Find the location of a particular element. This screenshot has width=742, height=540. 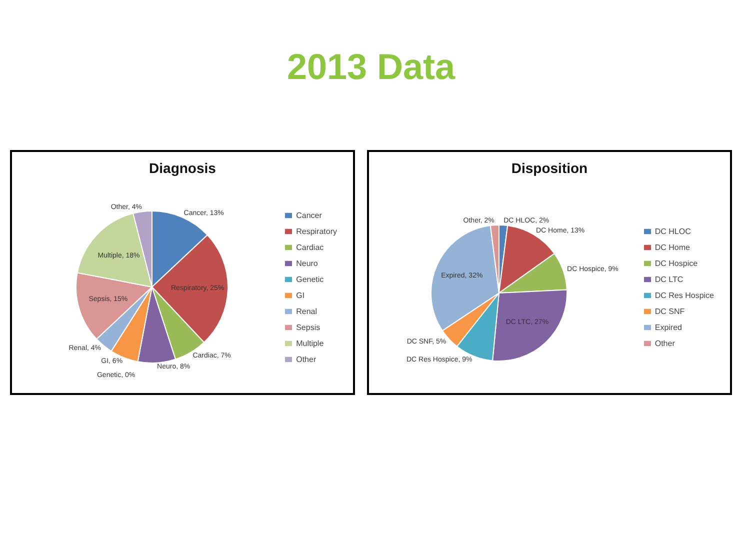

legend-label: Respiratory is located at coordinates (316, 231).